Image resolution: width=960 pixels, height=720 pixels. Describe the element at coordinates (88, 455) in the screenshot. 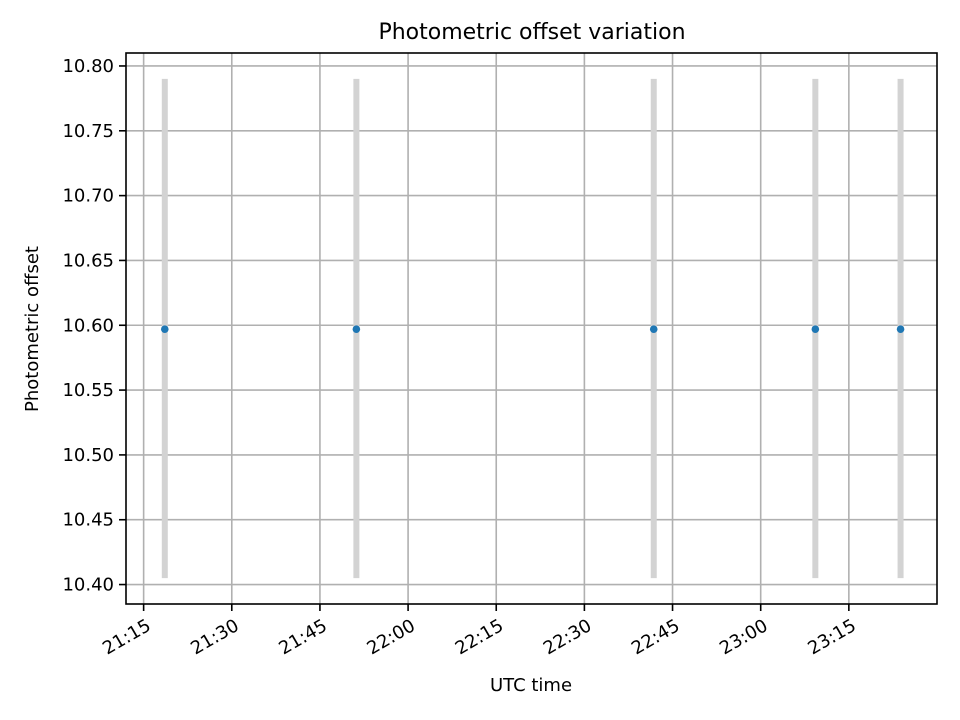

I see `y-tick-label: 10.50` at that location.